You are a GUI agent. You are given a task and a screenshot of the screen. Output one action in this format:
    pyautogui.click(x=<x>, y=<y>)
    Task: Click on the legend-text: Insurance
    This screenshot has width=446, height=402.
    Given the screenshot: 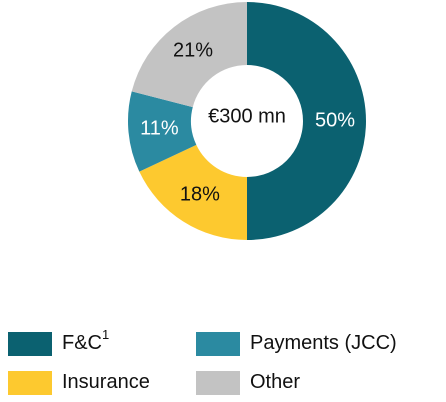 What is the action you would take?
    pyautogui.click(x=106, y=382)
    